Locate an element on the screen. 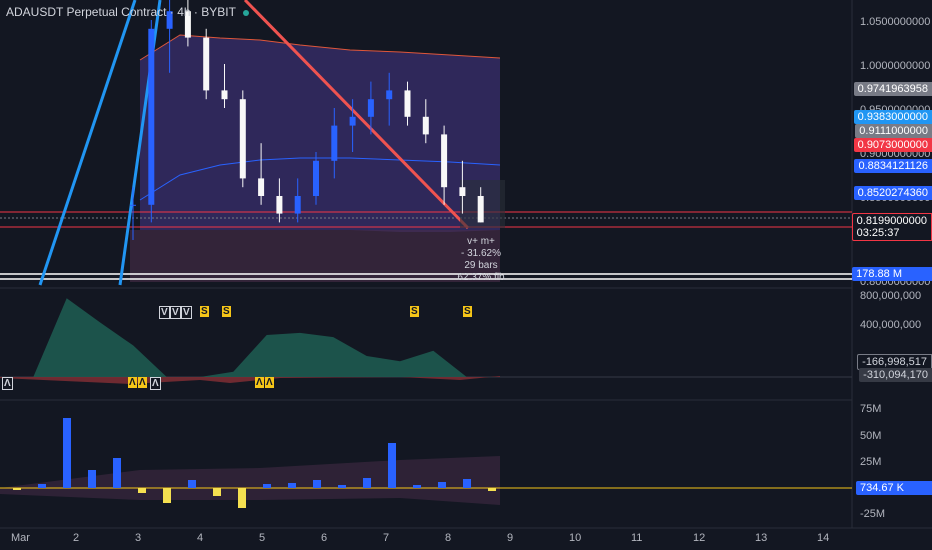  volume-tick: 25M is located at coordinates (871, 462).